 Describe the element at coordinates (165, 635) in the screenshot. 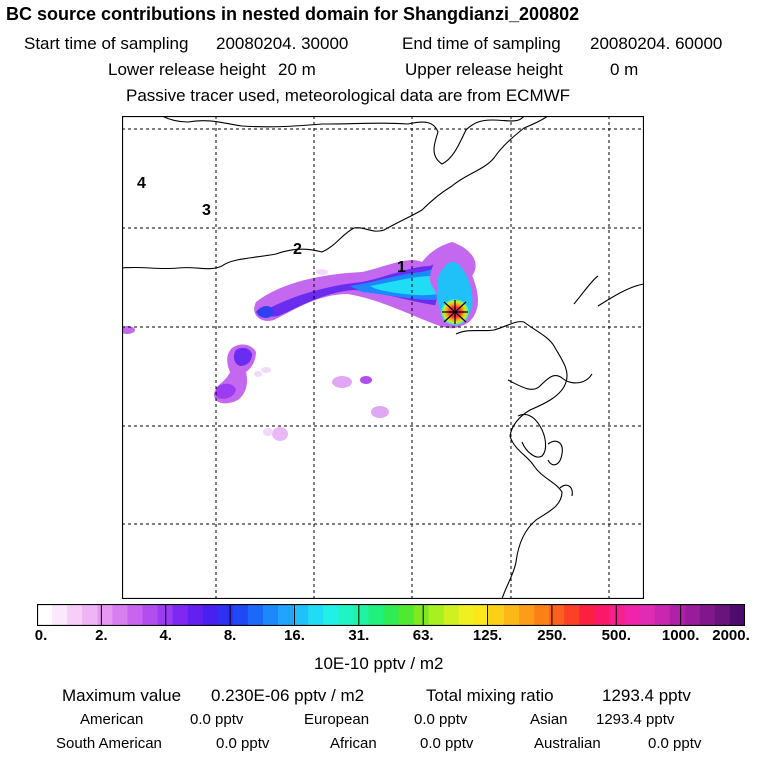

I see `colorbar-tick-label: 4.` at that location.